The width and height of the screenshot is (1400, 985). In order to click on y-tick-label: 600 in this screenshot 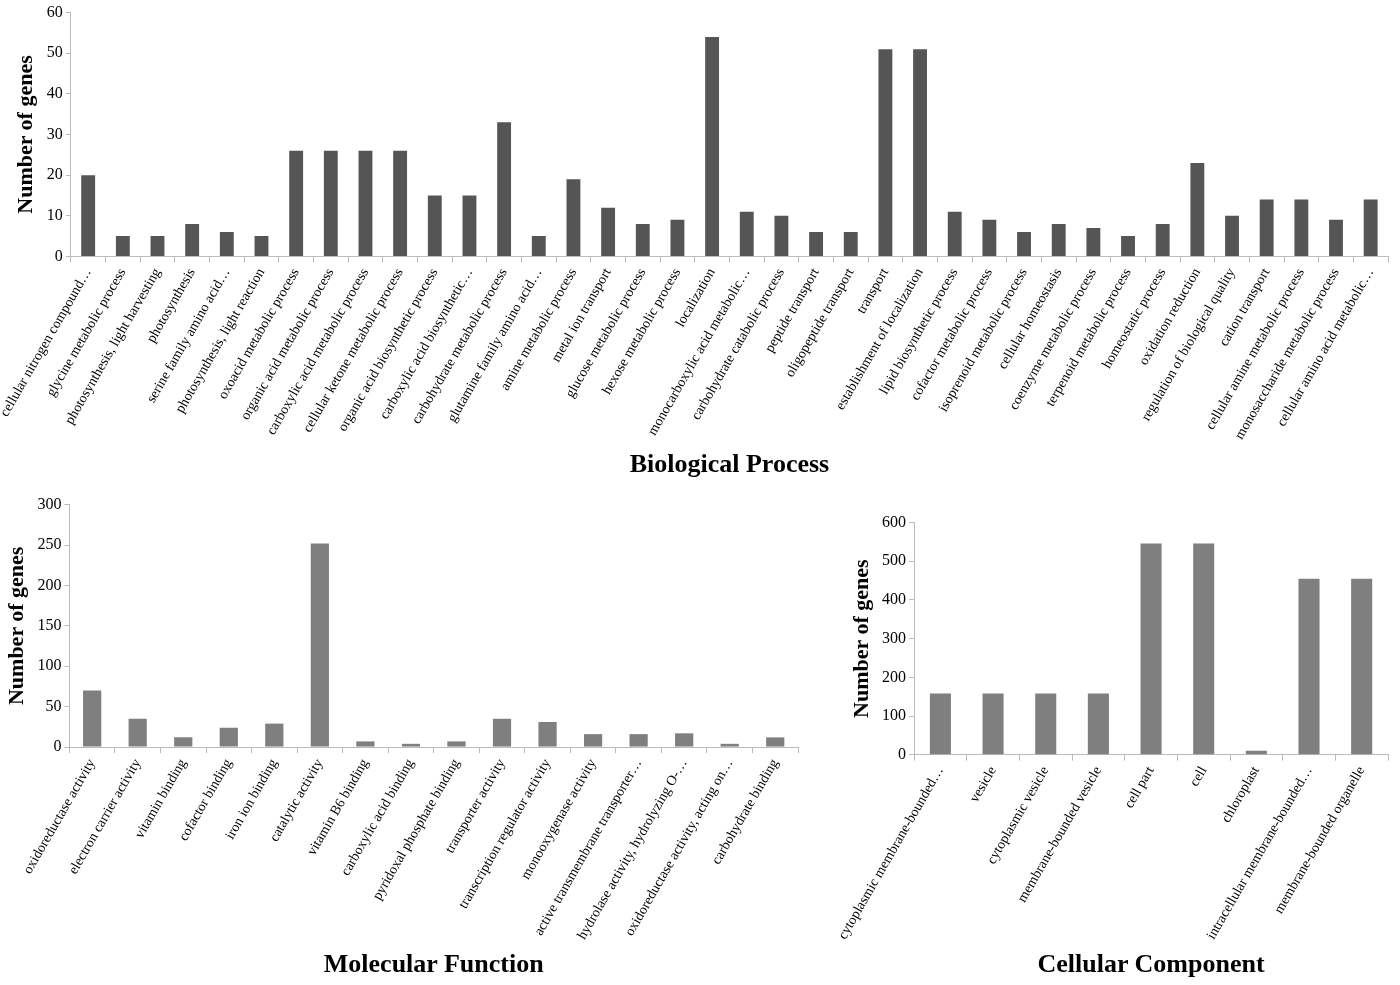, I will do `click(894, 521)`.